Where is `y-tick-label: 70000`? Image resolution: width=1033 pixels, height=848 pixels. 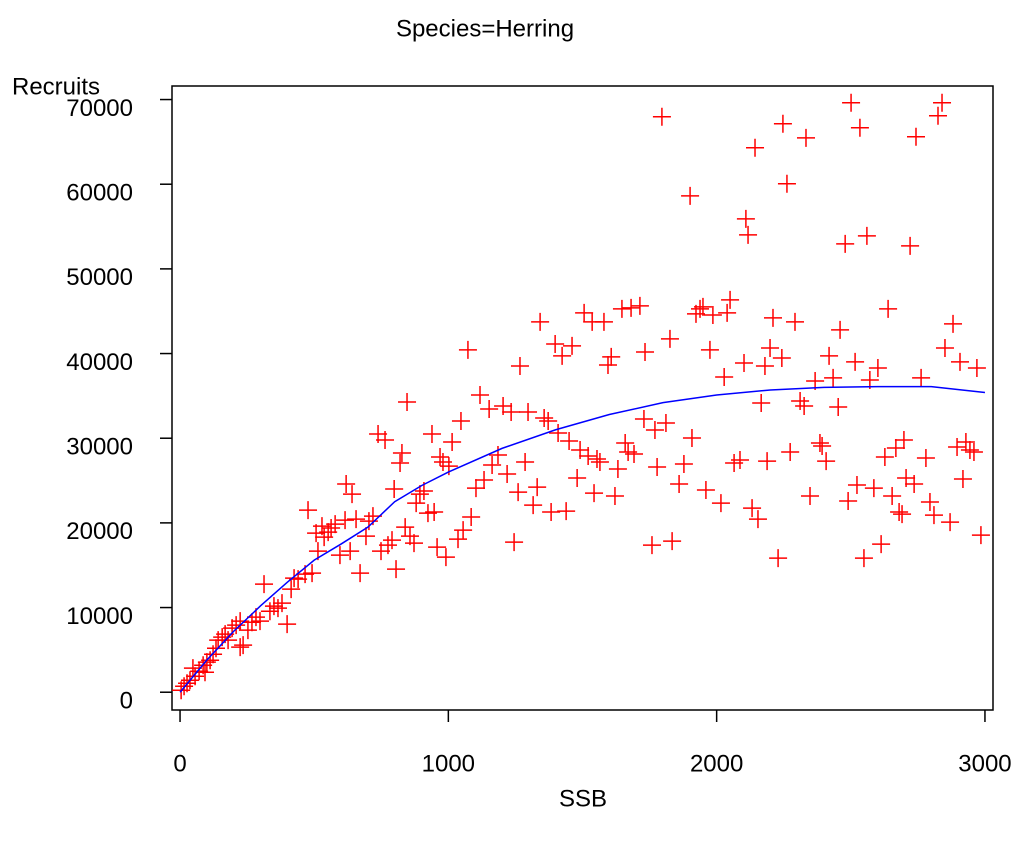
y-tick-label: 70000 is located at coordinates (99, 108).